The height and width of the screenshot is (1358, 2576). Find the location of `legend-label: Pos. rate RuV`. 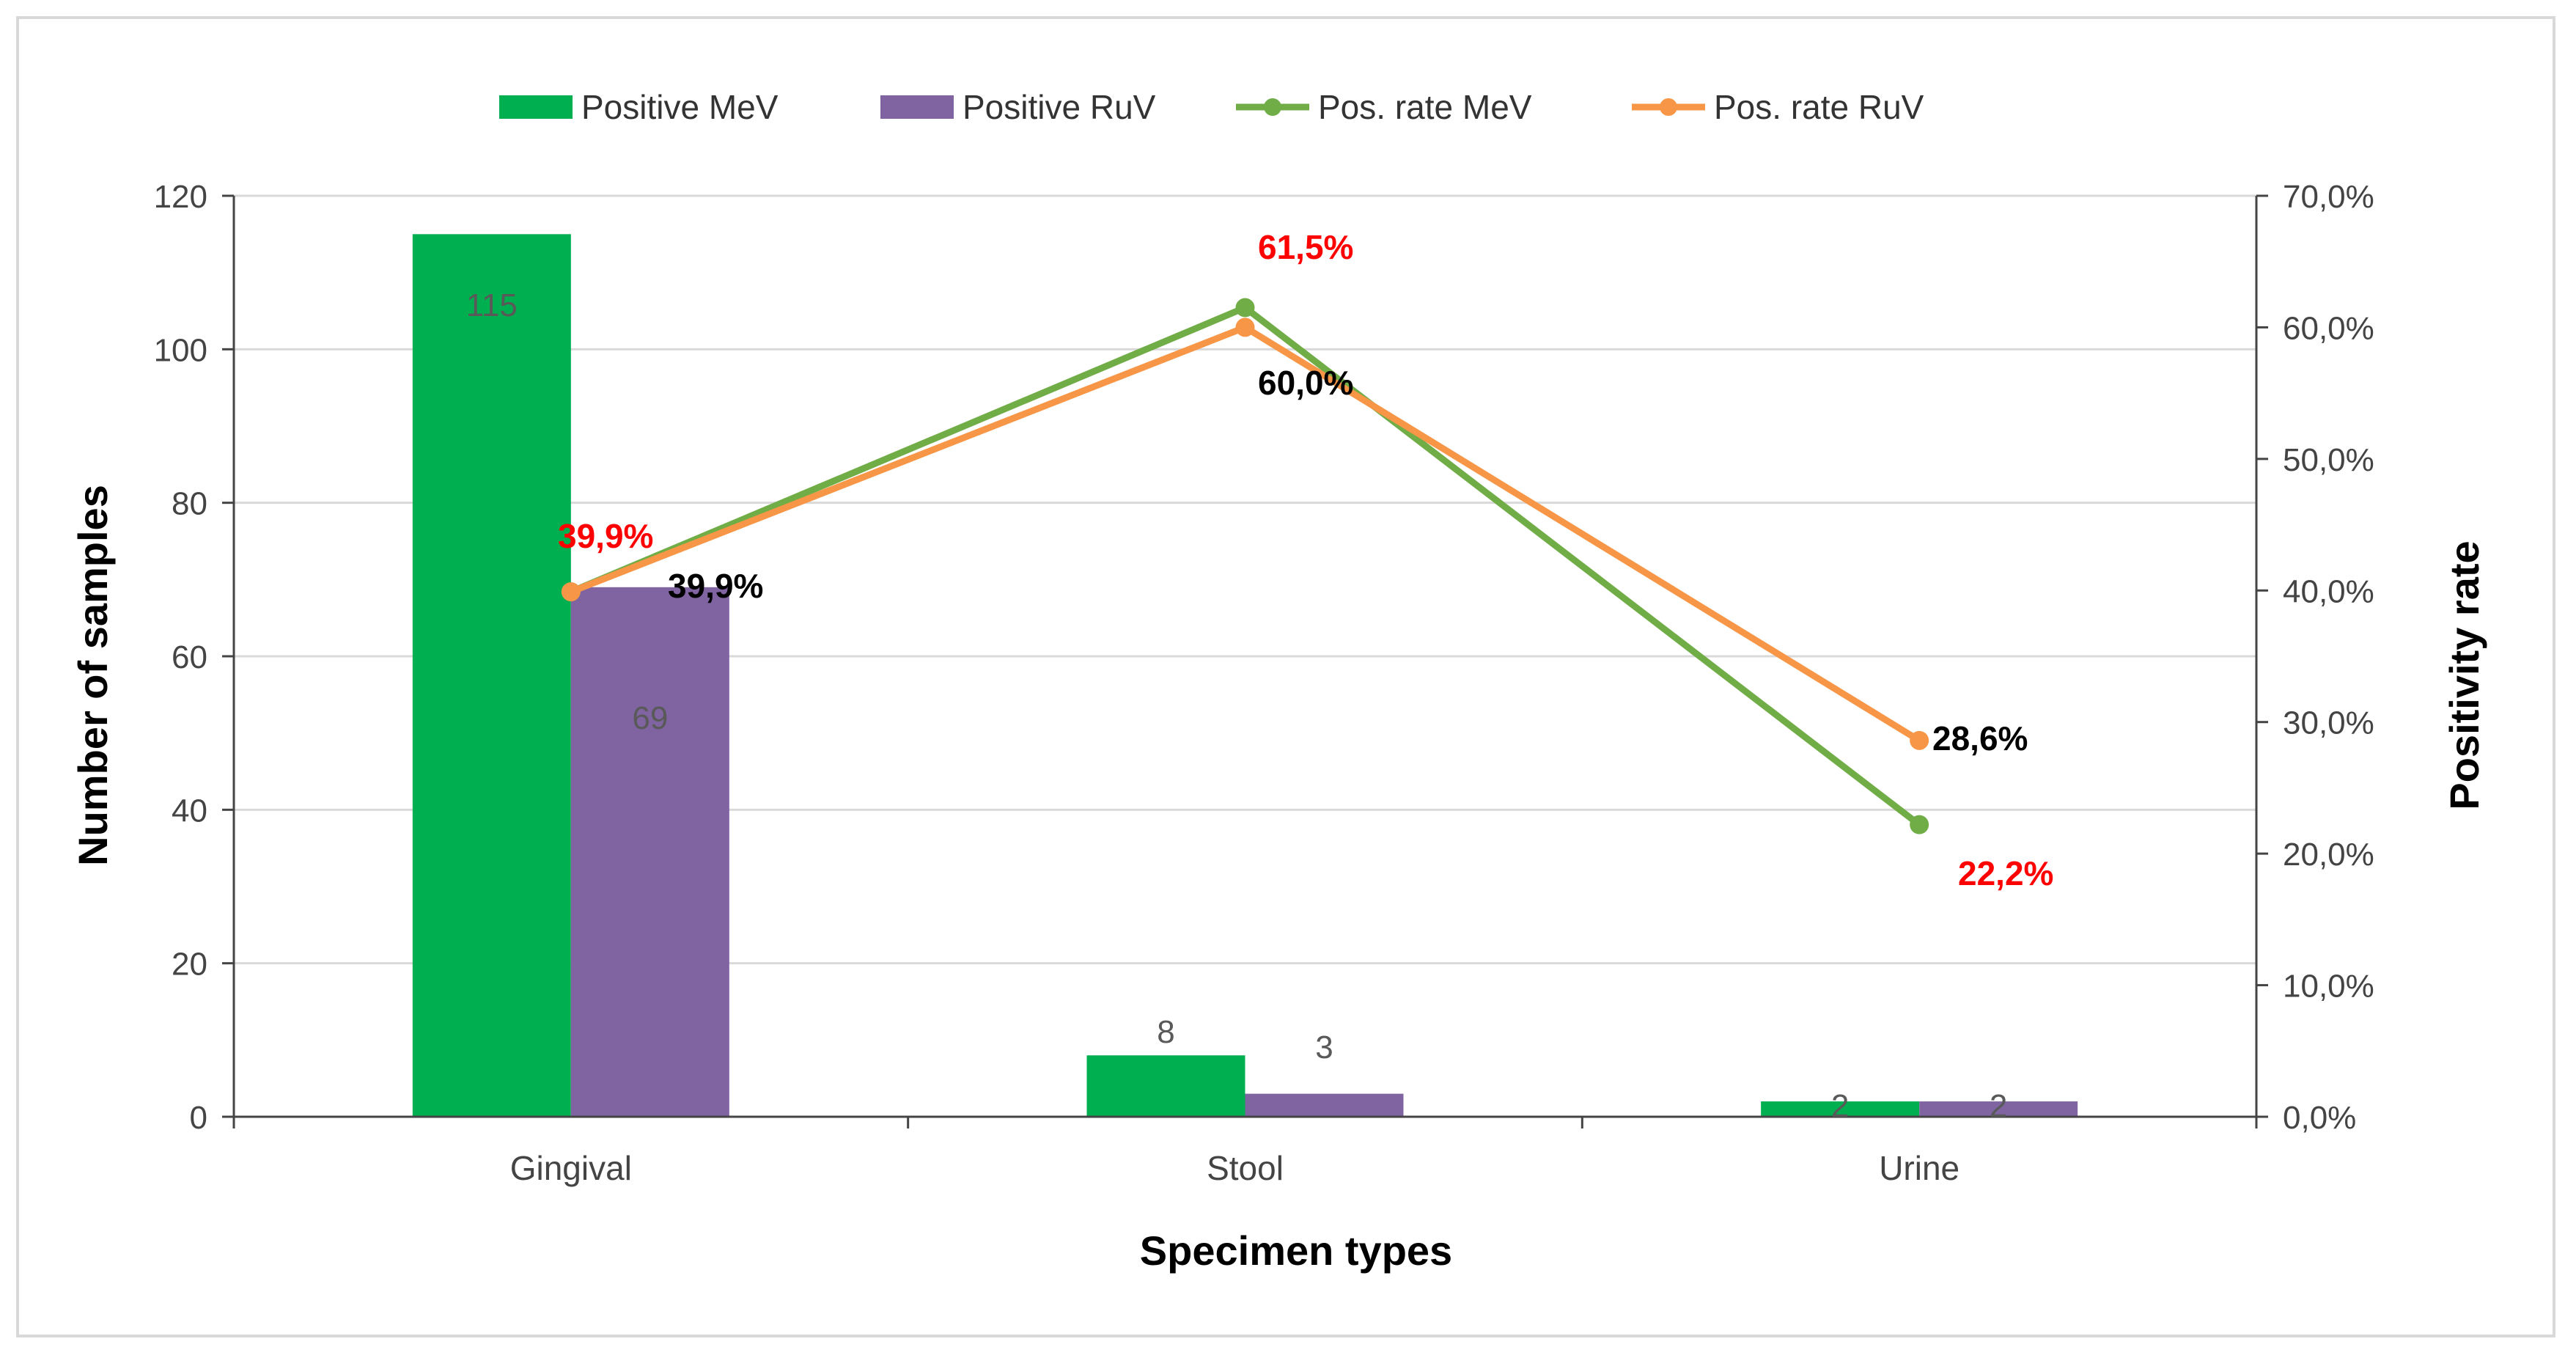

legend-label: Pos. rate RuV is located at coordinates (1819, 107).